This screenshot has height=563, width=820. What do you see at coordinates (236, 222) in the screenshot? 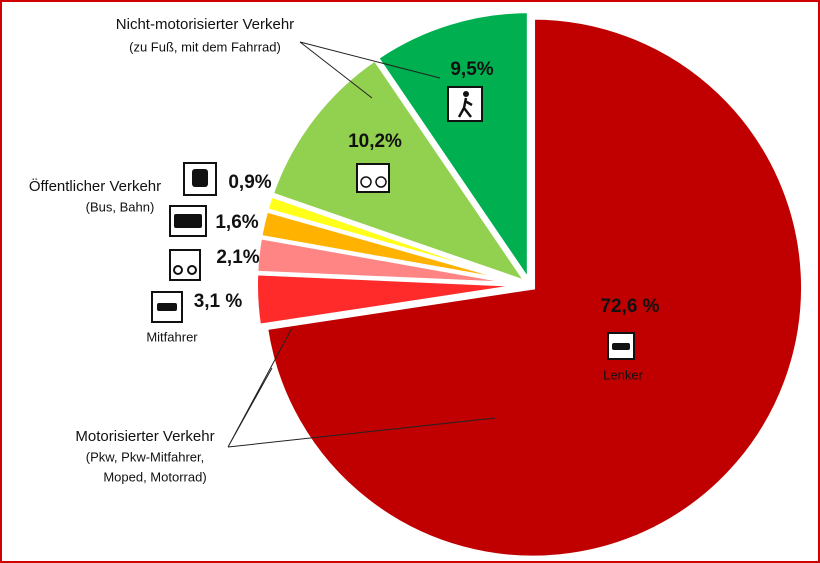
I see `data-label: 1,6%` at bounding box center [236, 222].